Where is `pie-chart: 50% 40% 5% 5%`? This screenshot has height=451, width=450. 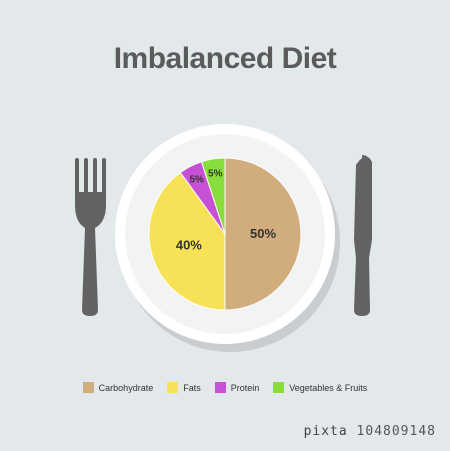
pie-chart: 50% 40% 5% 5% is located at coordinates (225, 234).